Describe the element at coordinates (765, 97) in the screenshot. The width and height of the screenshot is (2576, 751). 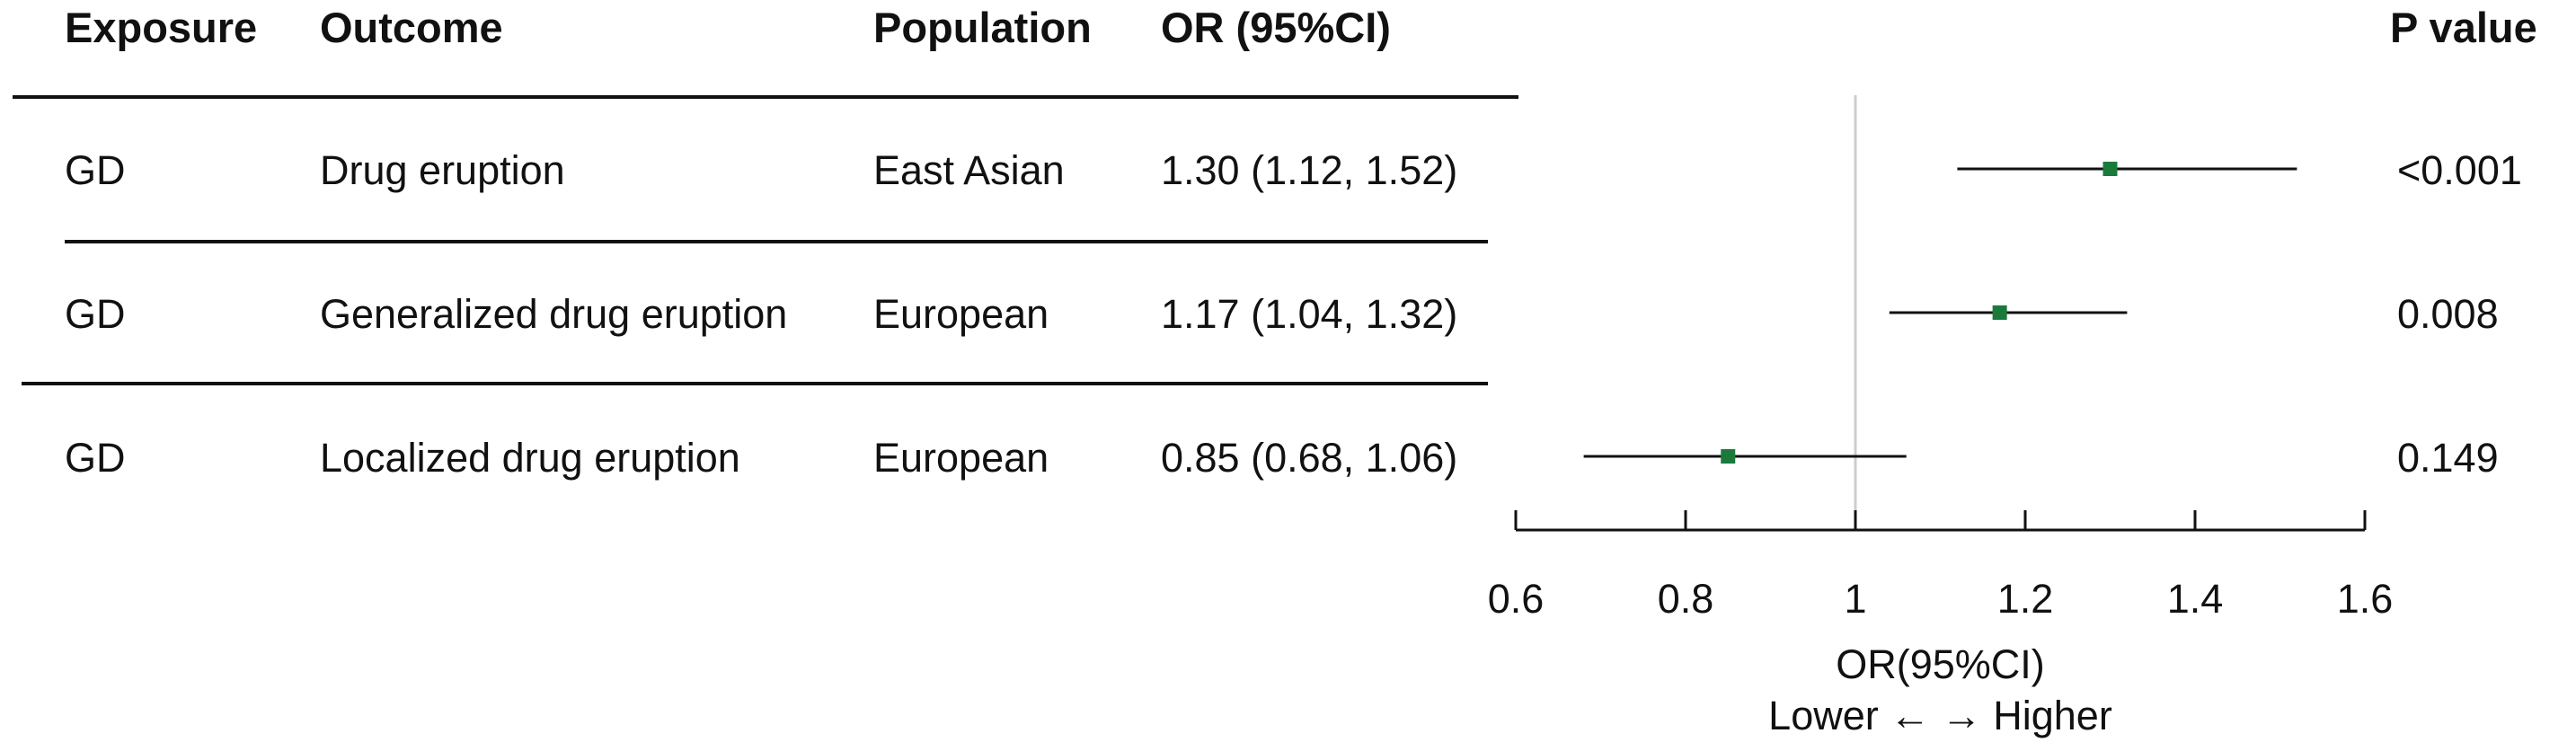
I see `header-divider` at that location.